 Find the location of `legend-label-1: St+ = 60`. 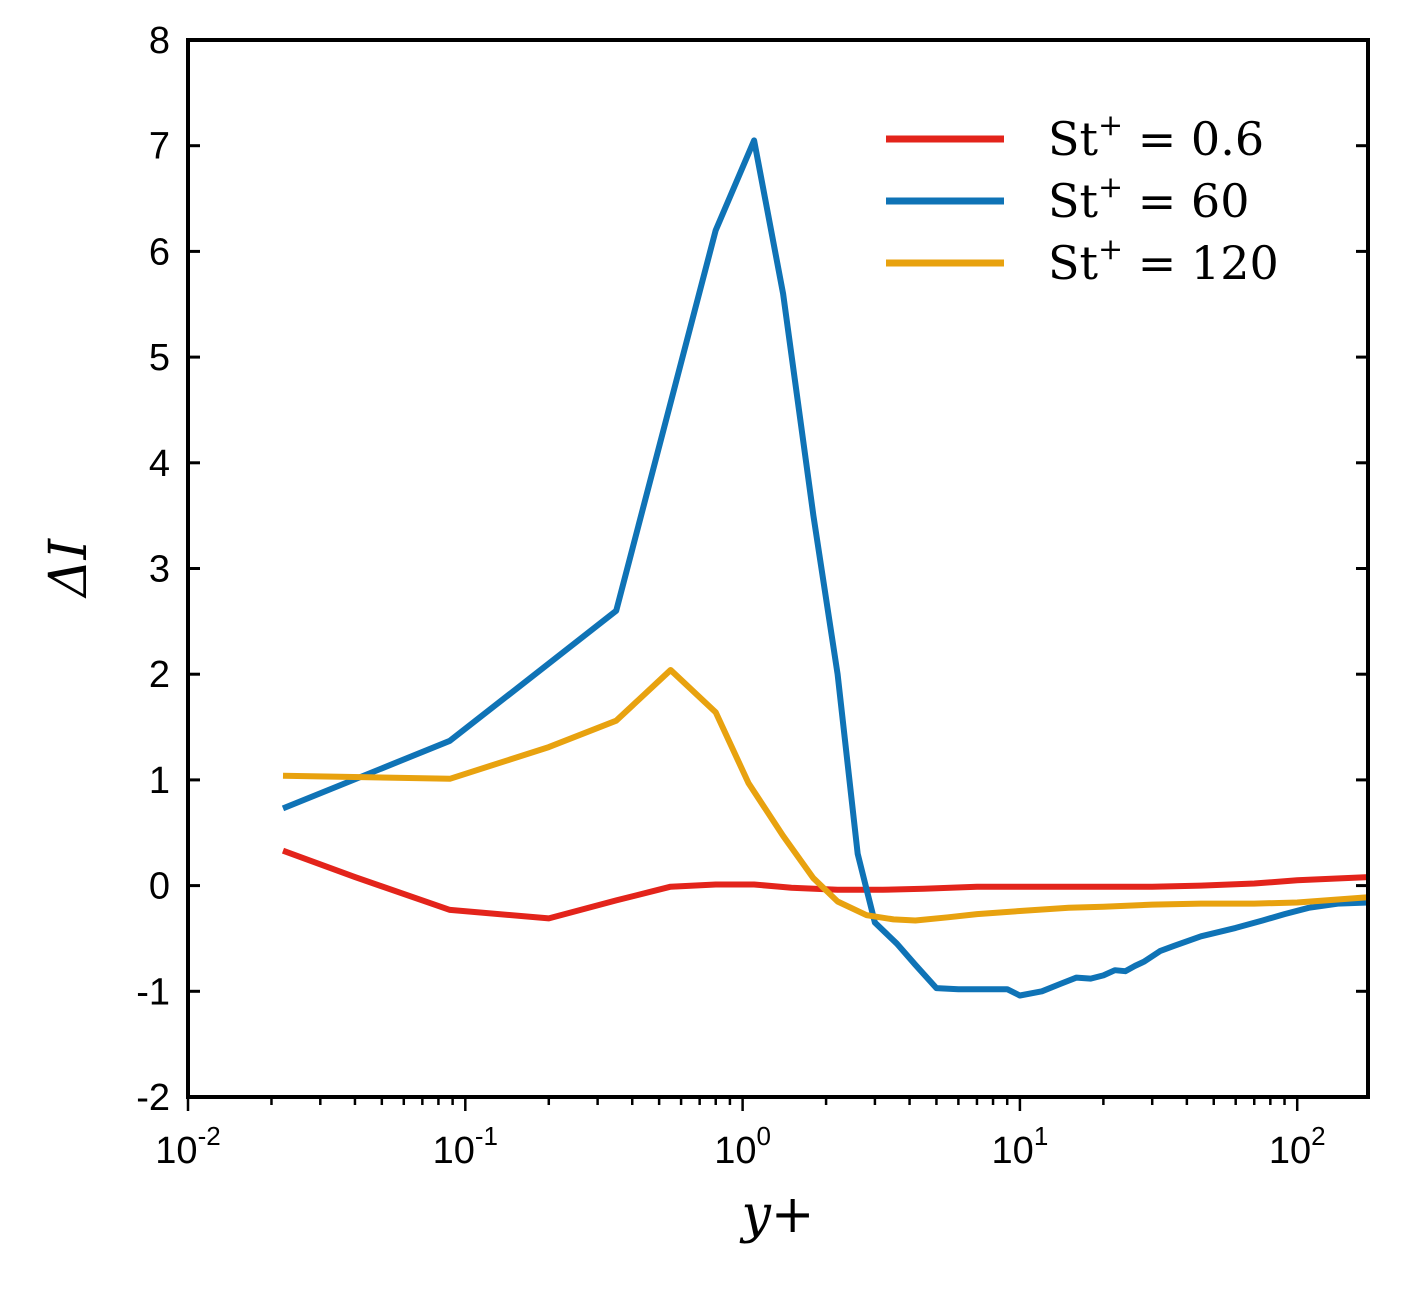

legend-label-1: St+ = 60 is located at coordinates (1148, 199).